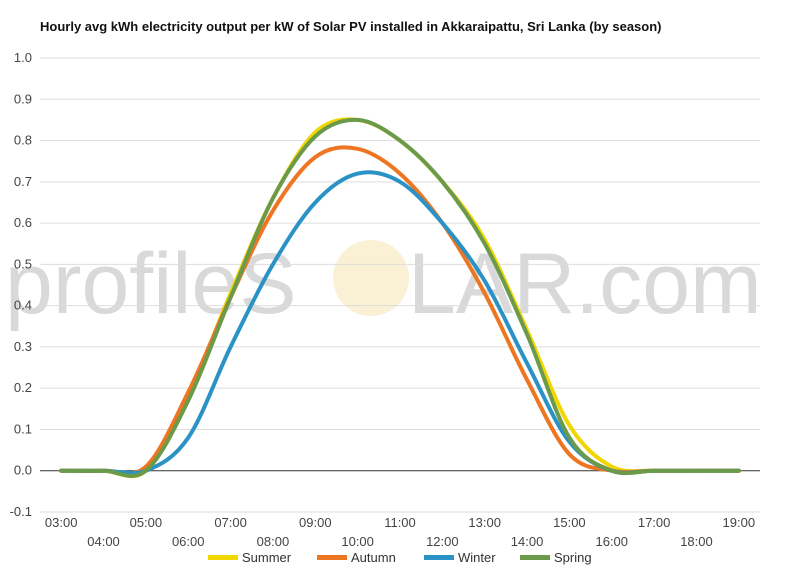 This screenshot has height=570, width=800. Describe the element at coordinates (188, 541) in the screenshot. I see `x-tick-label: 06:00` at that location.